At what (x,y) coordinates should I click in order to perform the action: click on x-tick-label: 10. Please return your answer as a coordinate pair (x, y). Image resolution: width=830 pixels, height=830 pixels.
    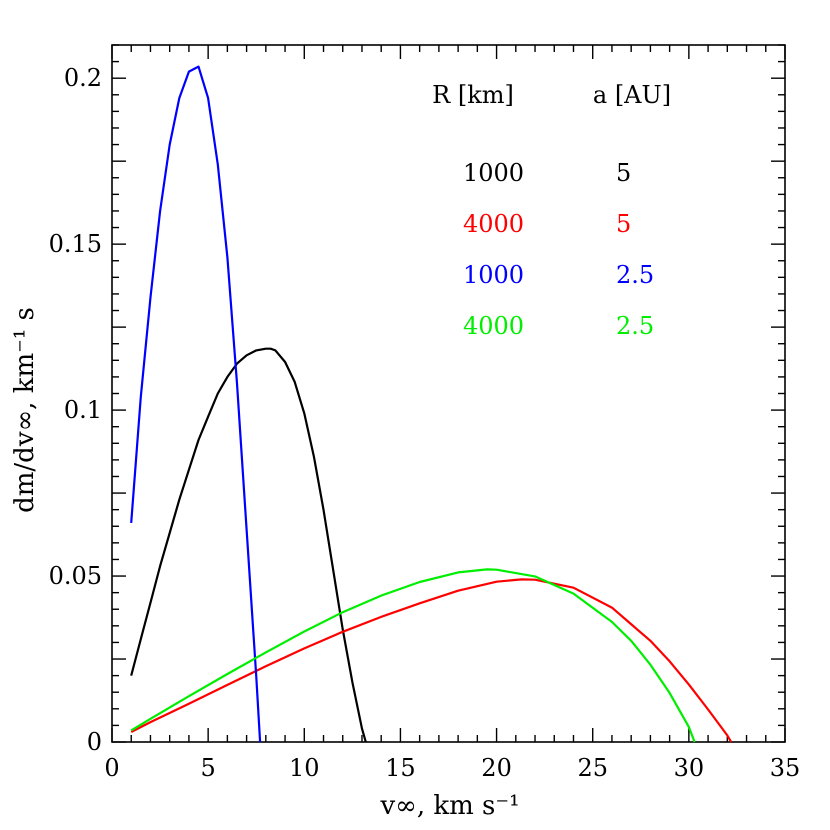
    Looking at the image, I should click on (304, 768).